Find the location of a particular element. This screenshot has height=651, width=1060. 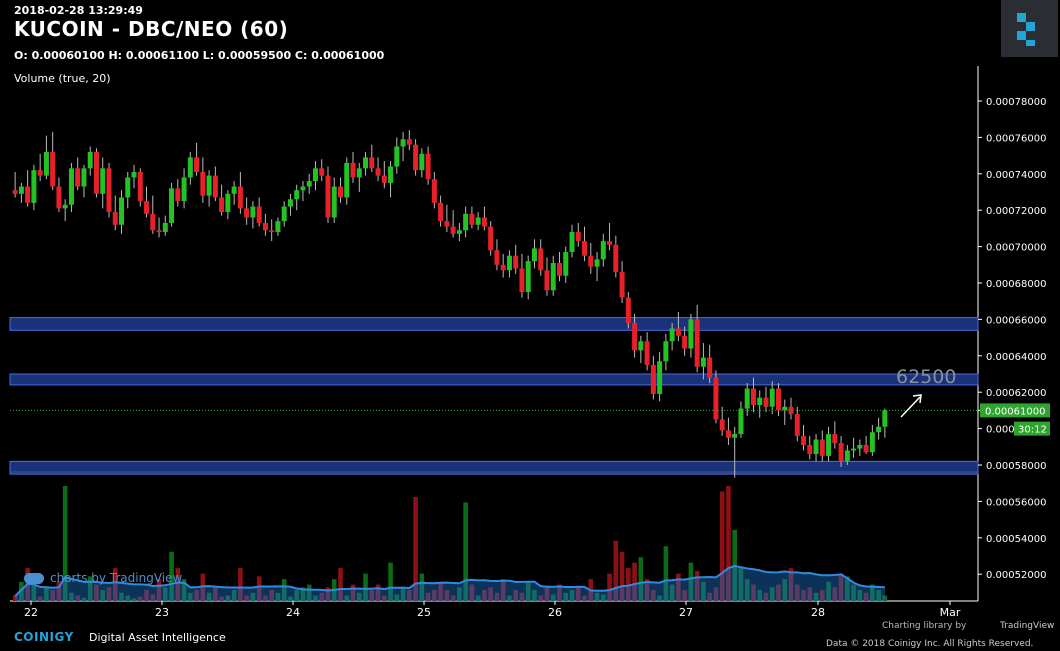

y-tick-label: 0.00068000 is located at coordinates (1016, 284).